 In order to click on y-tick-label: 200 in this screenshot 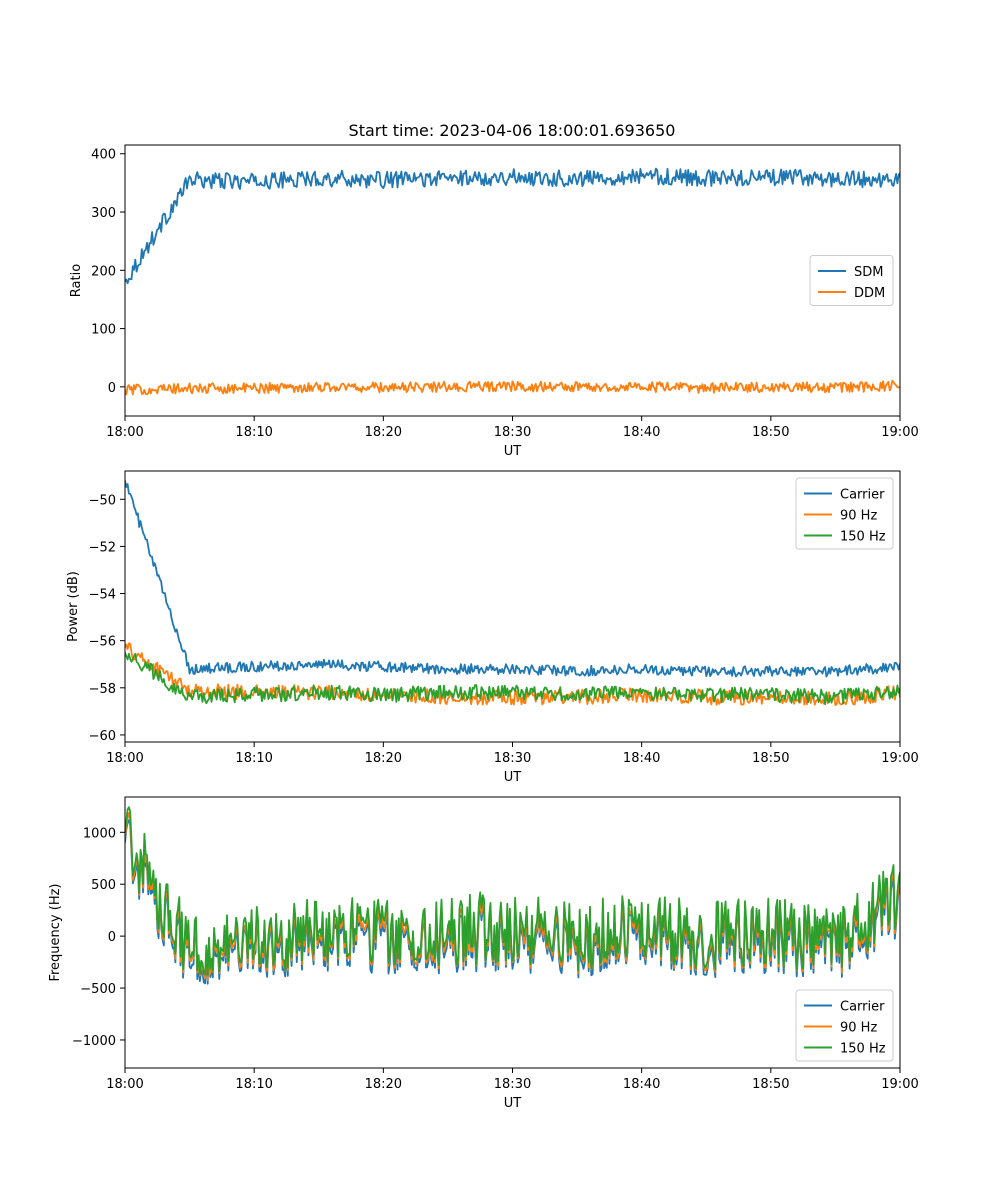, I will do `click(103, 271)`.